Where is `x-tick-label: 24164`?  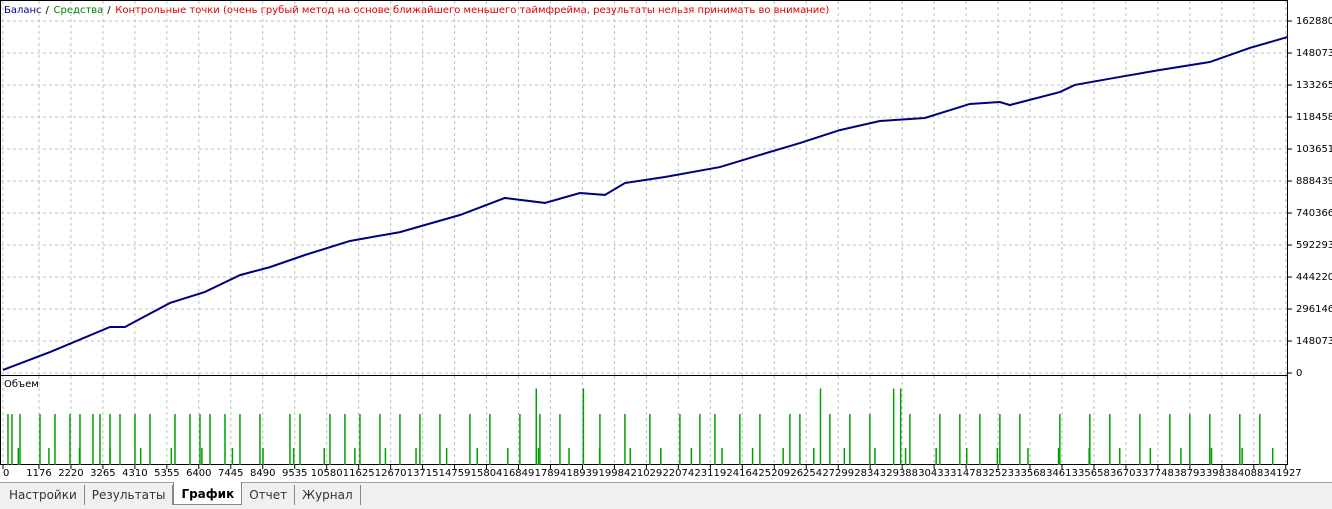 x-tick-label: 24164 is located at coordinates (742, 473).